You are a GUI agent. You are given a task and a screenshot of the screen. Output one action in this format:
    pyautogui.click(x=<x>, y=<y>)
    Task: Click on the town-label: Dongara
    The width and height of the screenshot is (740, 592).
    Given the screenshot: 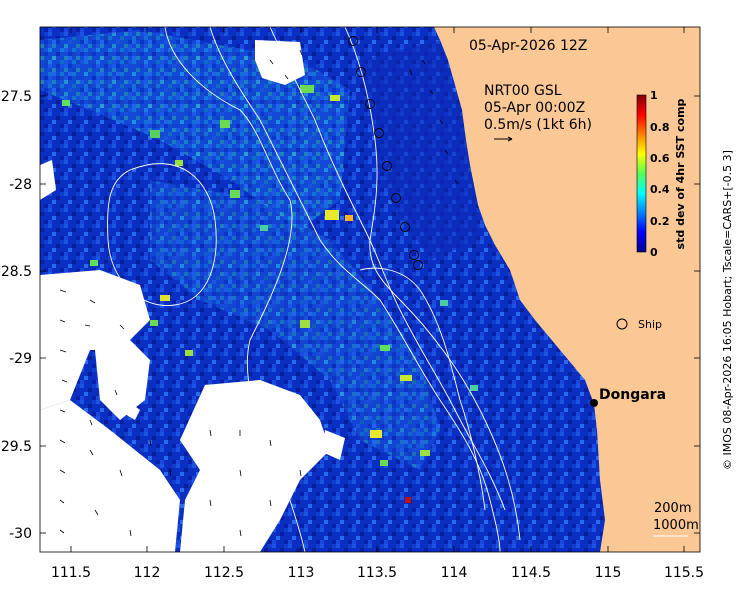 What is the action you would take?
    pyautogui.click(x=632, y=395)
    